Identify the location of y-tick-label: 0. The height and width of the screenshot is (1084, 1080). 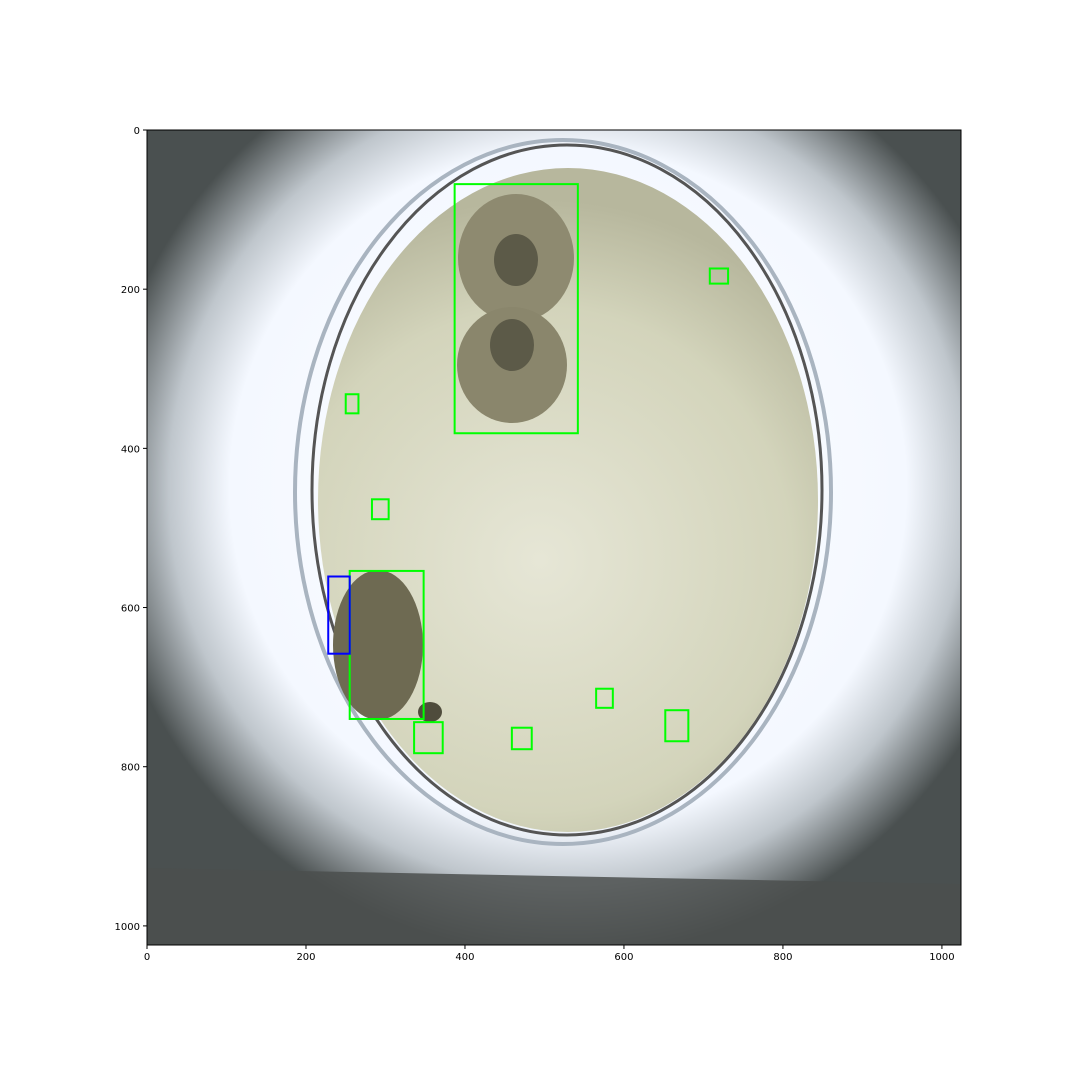
(137, 131).